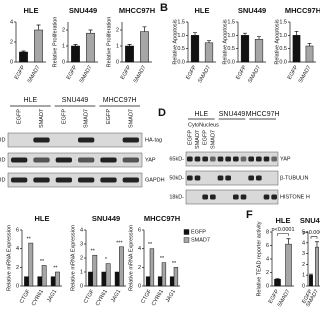  What do you see at coordinates (283, 234) in the screenshot?
I see `significance-bracket` at bounding box center [283, 234].